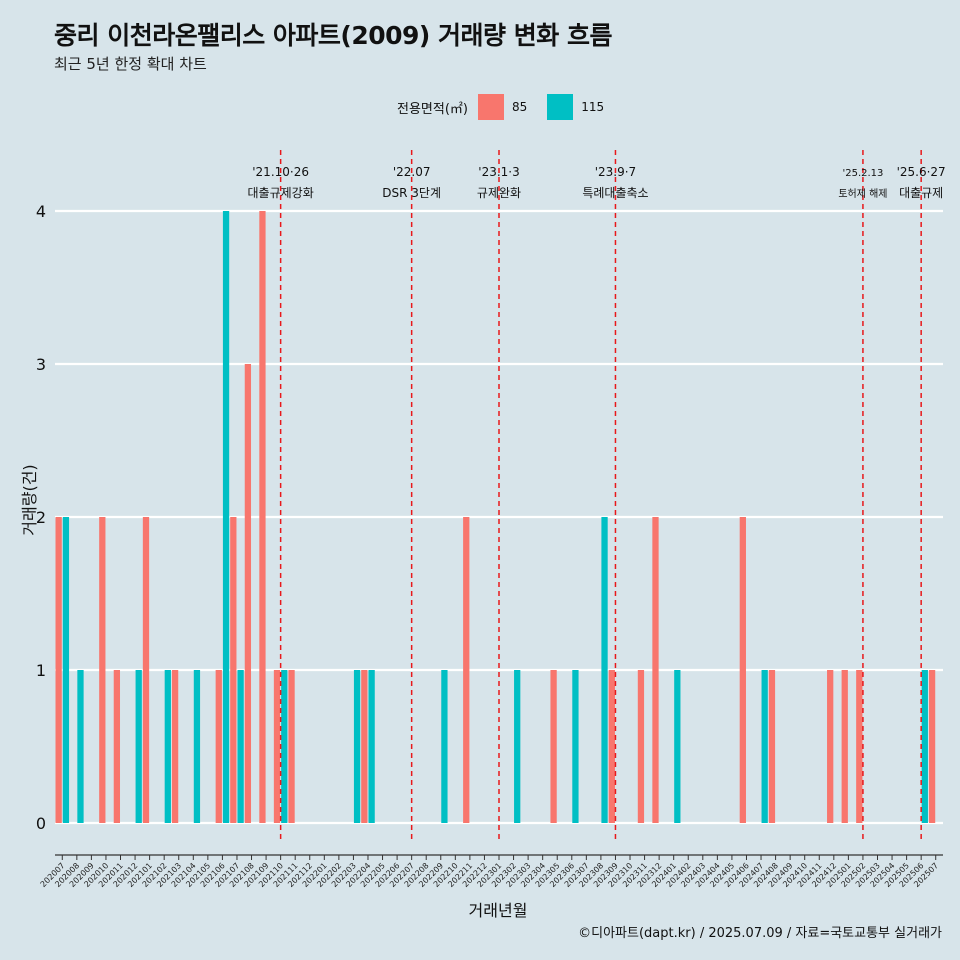  I want to click on x-axis-label: 거래년월, so click(498, 910).